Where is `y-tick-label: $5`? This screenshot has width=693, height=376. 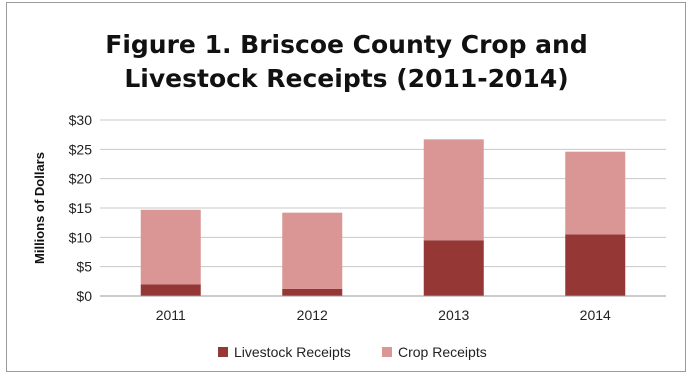
y-tick-label: $5 is located at coordinates (84, 267).